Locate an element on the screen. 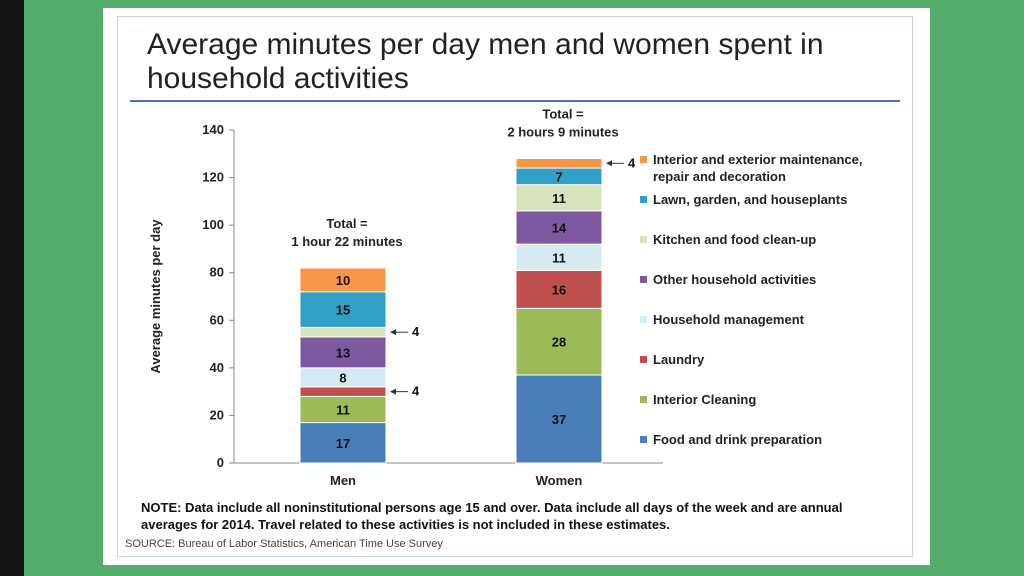  data-label: 28 is located at coordinates (559, 342).